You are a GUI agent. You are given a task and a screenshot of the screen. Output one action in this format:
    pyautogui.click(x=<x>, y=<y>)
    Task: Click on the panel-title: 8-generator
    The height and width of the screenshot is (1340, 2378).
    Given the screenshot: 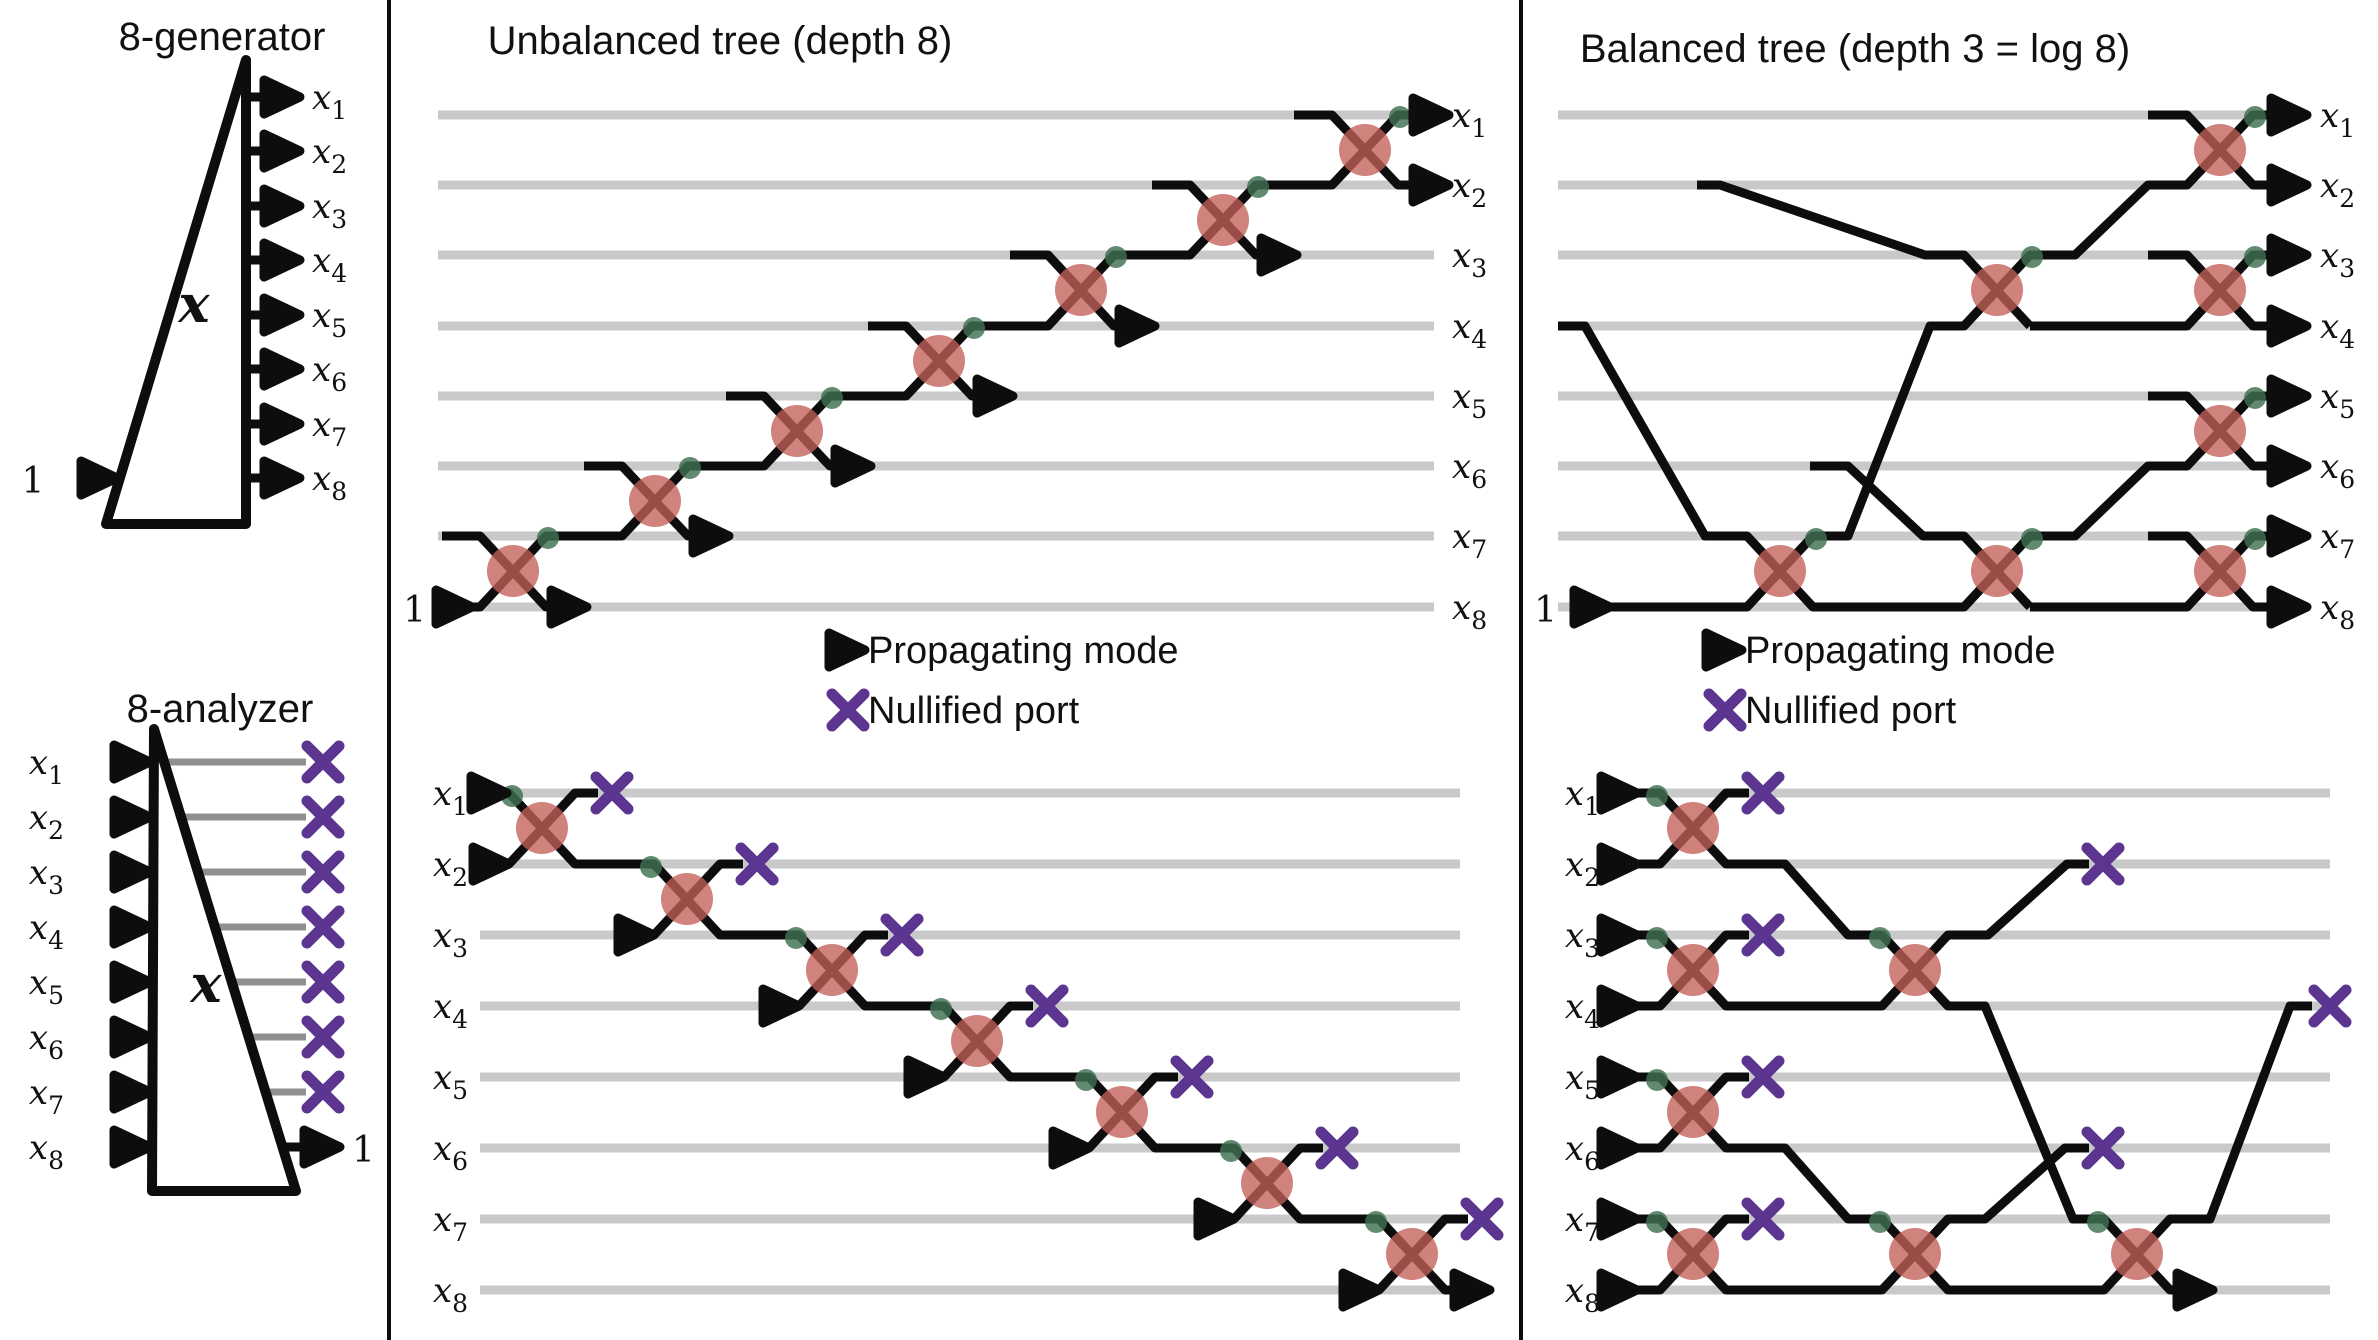 What is the action you would take?
    pyautogui.click(x=222, y=37)
    